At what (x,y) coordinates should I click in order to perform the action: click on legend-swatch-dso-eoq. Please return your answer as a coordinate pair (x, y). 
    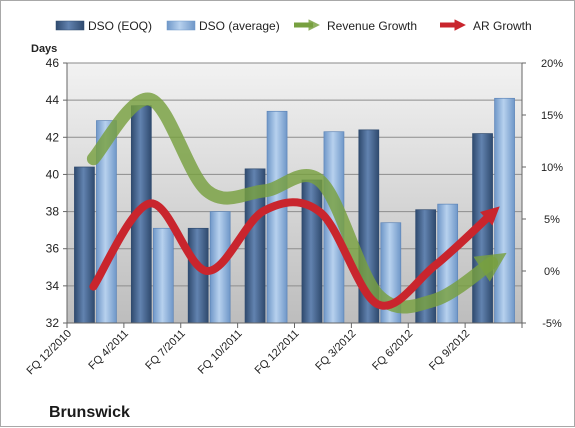
    Looking at the image, I should click on (70, 25).